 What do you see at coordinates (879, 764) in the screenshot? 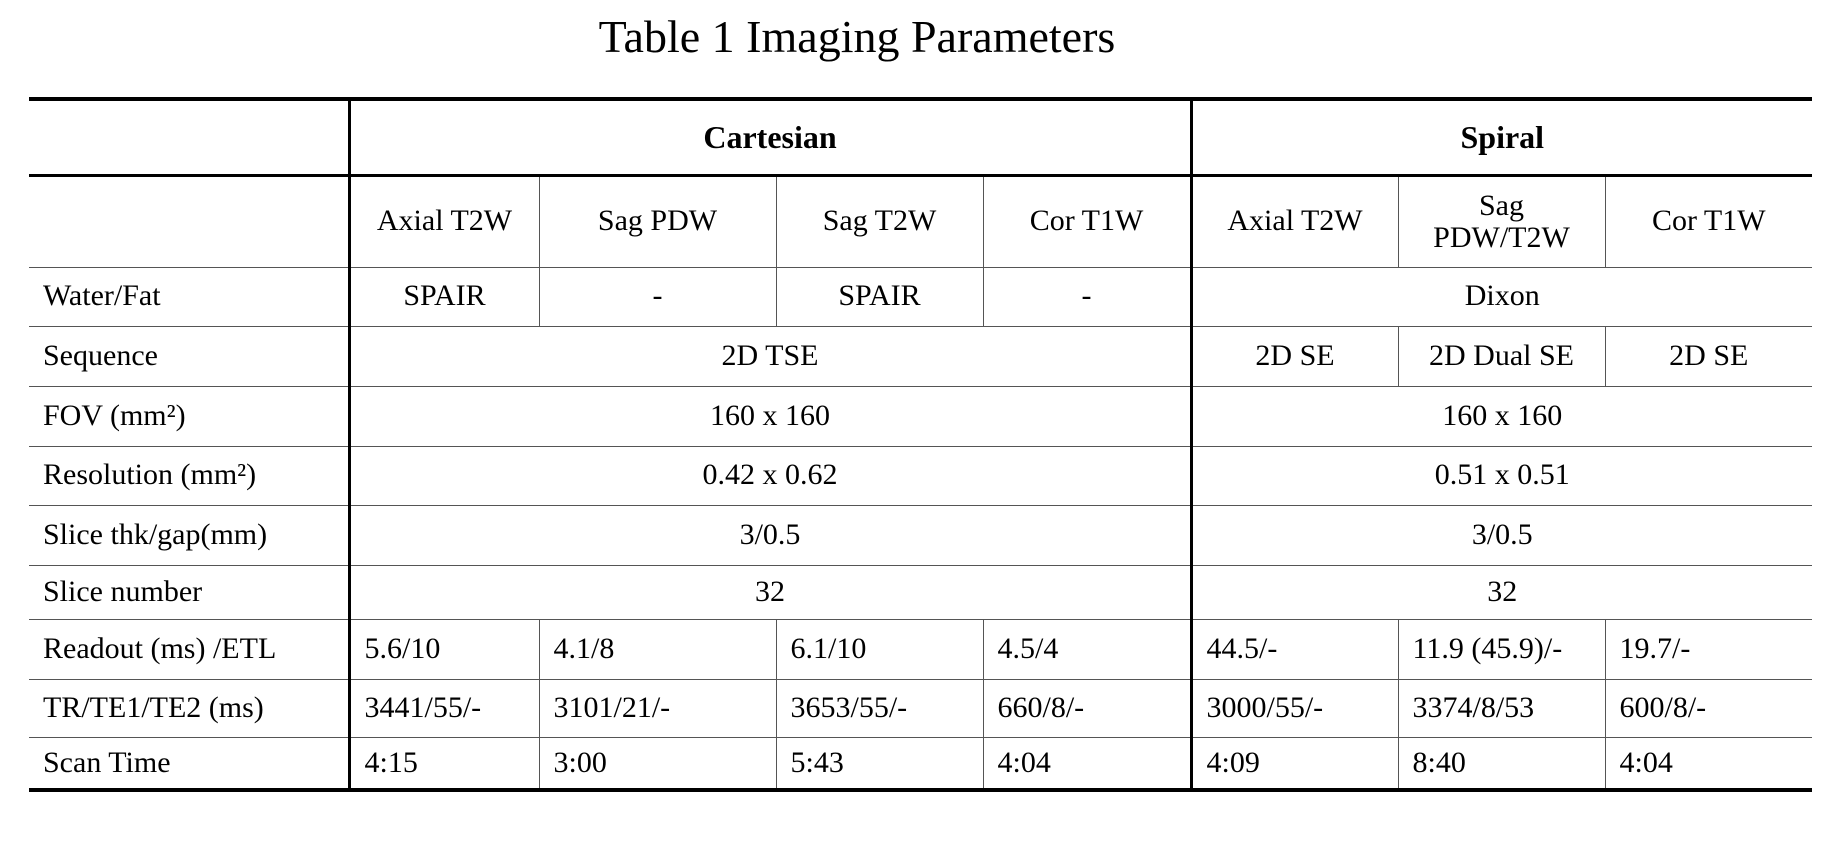
I see `table-cell: 5:43` at bounding box center [879, 764].